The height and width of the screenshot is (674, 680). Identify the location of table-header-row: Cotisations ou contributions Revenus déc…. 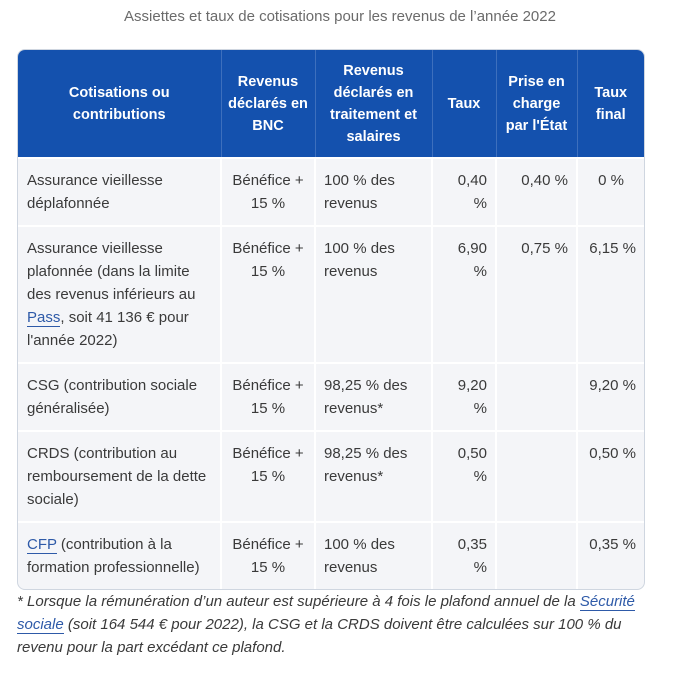
(331, 104).